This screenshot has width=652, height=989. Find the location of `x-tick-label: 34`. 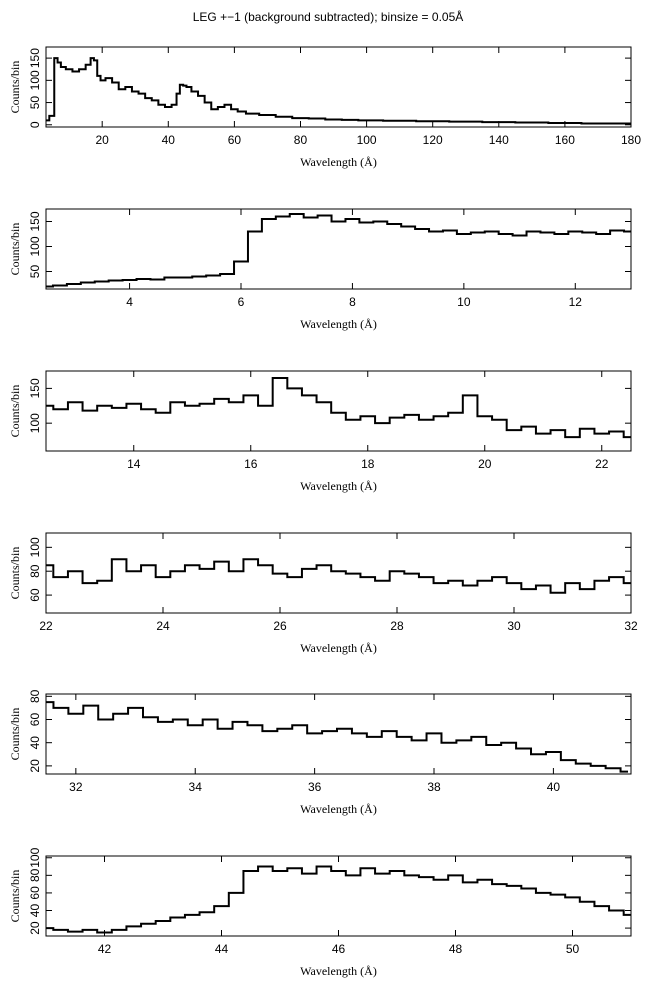

x-tick-label: 34 is located at coordinates (196, 787).